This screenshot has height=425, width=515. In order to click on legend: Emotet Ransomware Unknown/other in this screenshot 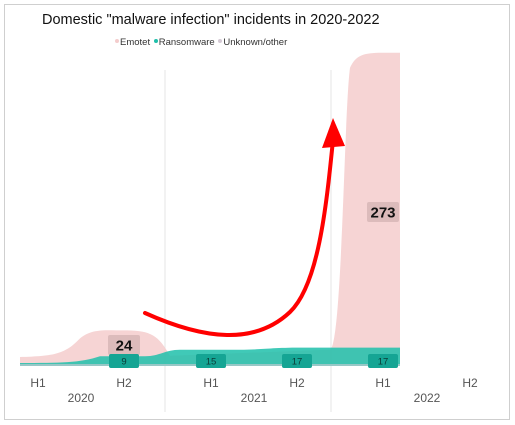, I will do `click(201, 42)`.